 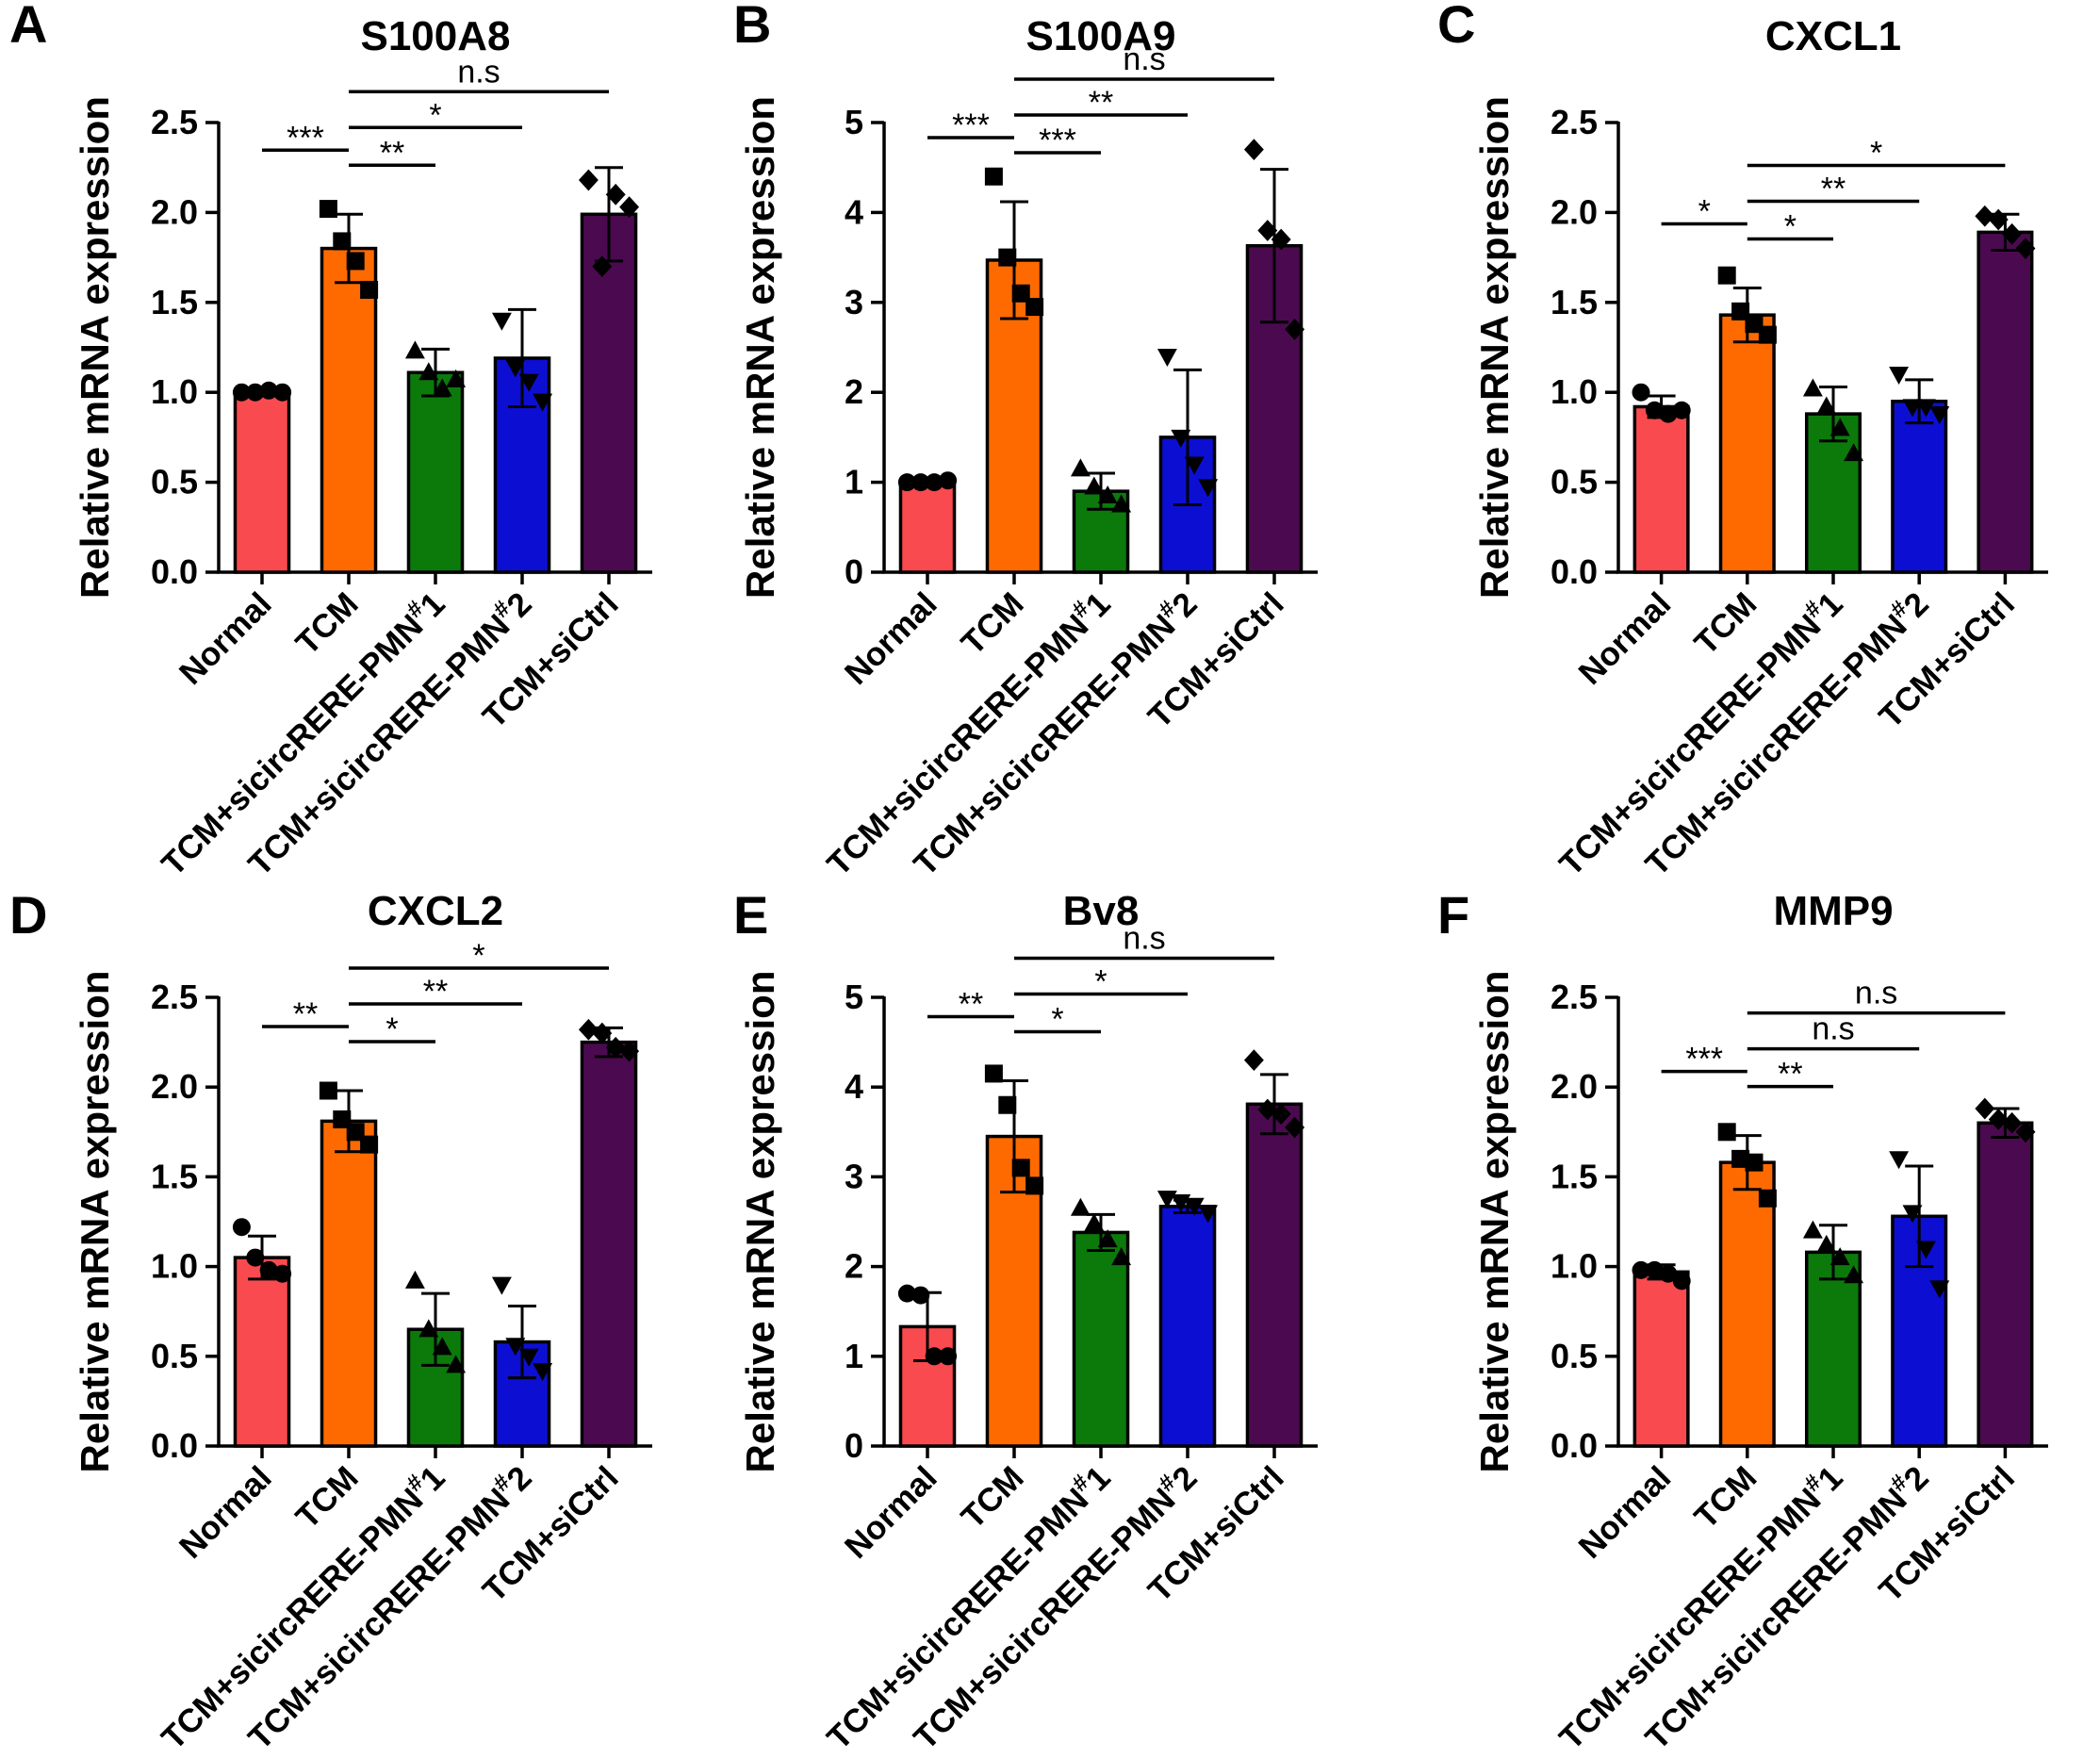 What do you see at coordinates (1101, 911) in the screenshot?
I see `chart-title: Bv8` at bounding box center [1101, 911].